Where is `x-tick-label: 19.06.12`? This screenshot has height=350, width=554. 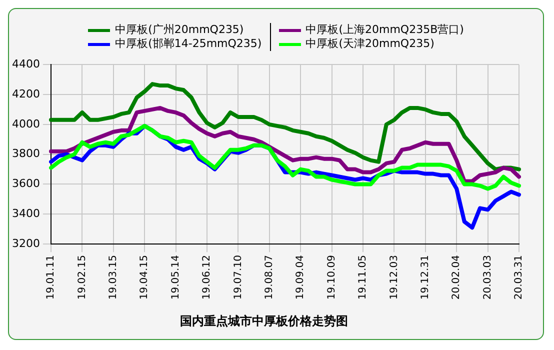
x-tick-label: 19.06.12 is located at coordinates (207, 277).